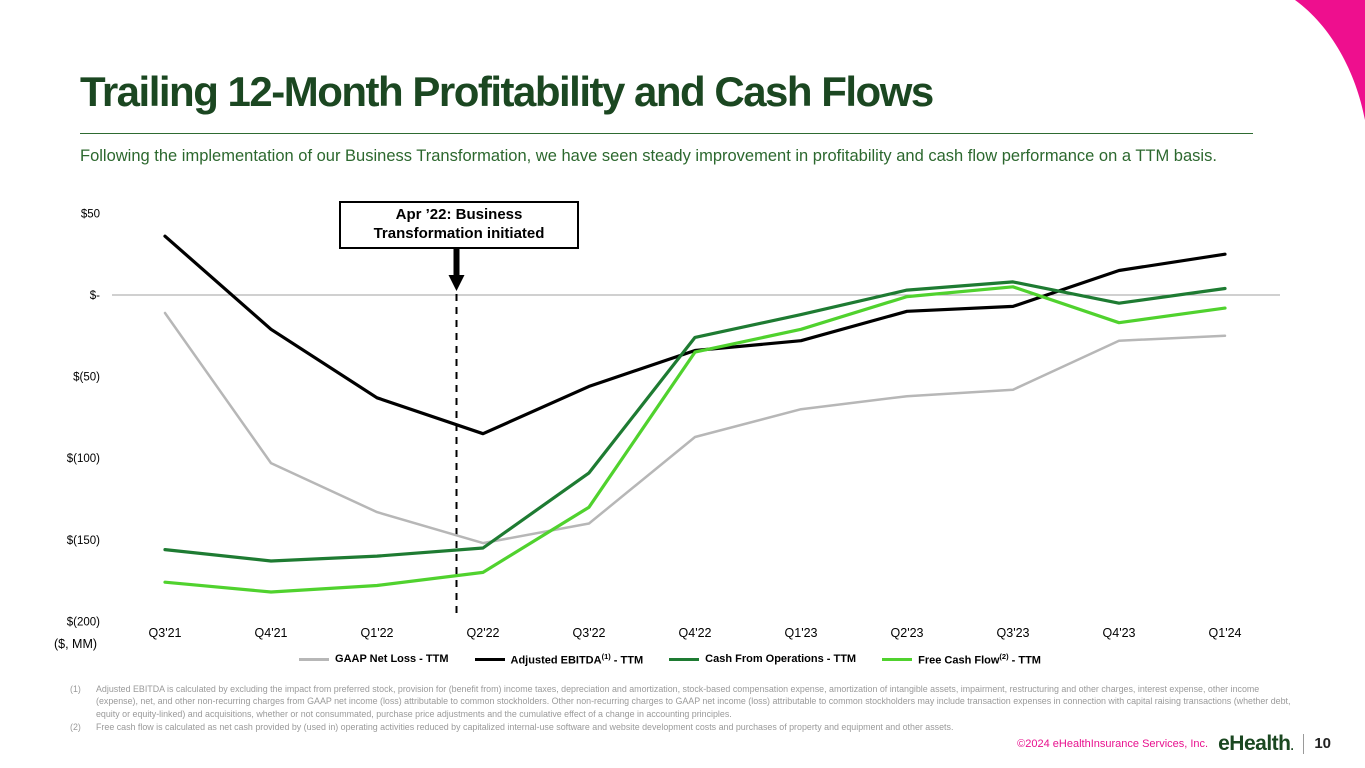 Image resolution: width=1365 pixels, height=768 pixels. I want to click on legend-label: Cash From Operations - TTM, so click(781, 659).